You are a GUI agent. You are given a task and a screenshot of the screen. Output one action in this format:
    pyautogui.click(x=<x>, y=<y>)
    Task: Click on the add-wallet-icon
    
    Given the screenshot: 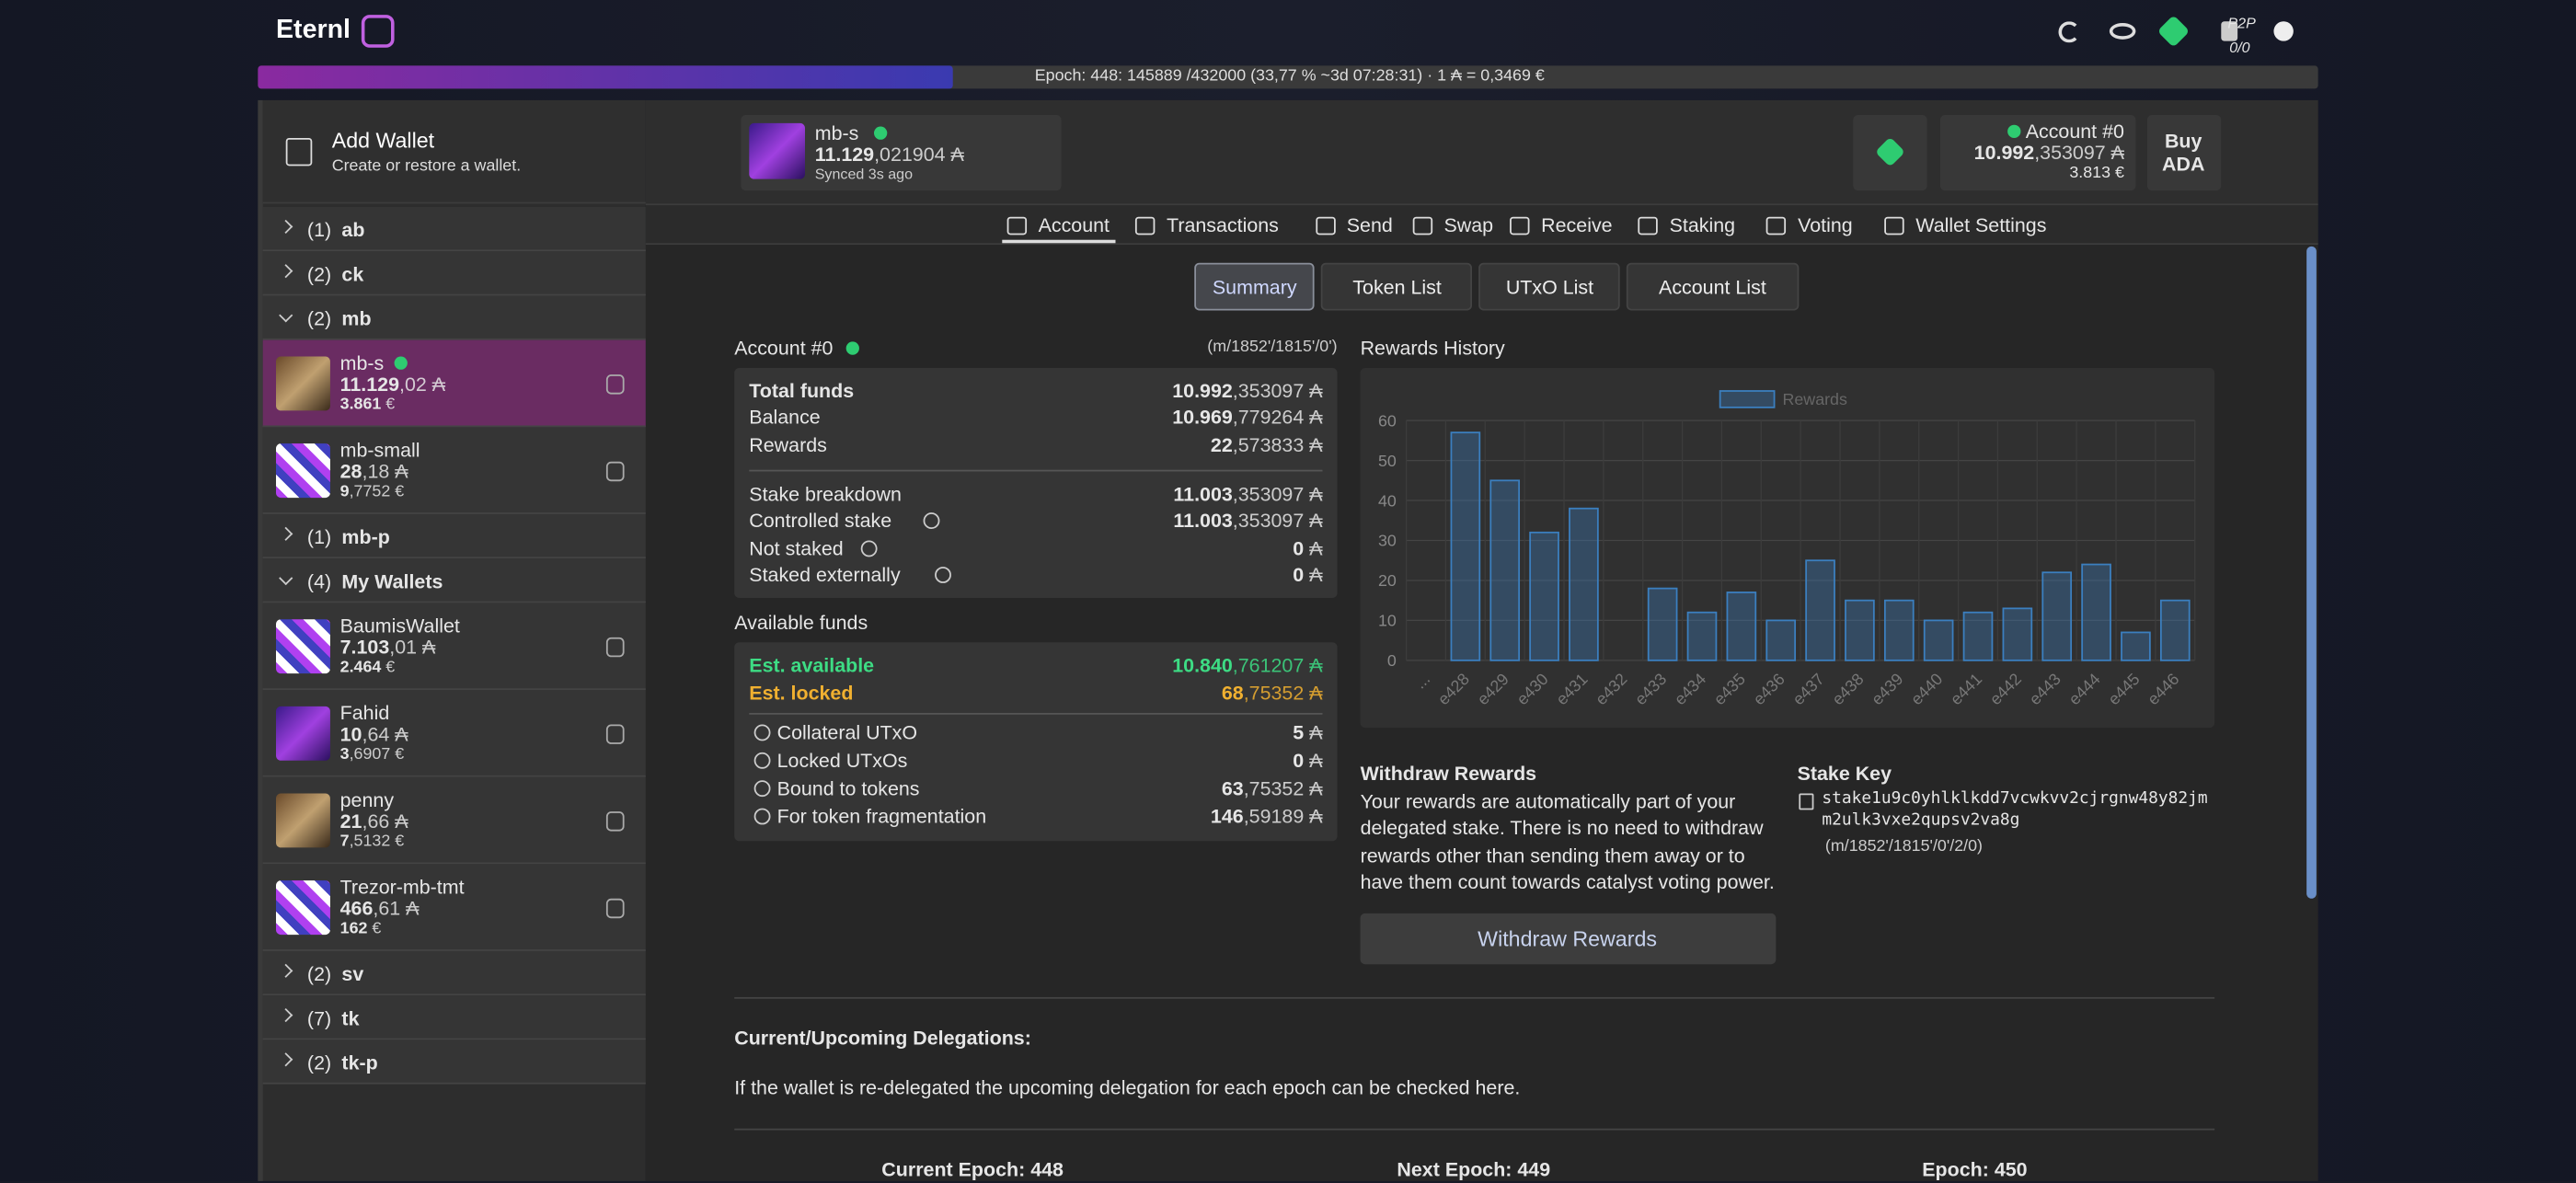 What is the action you would take?
    pyautogui.click(x=299, y=152)
    